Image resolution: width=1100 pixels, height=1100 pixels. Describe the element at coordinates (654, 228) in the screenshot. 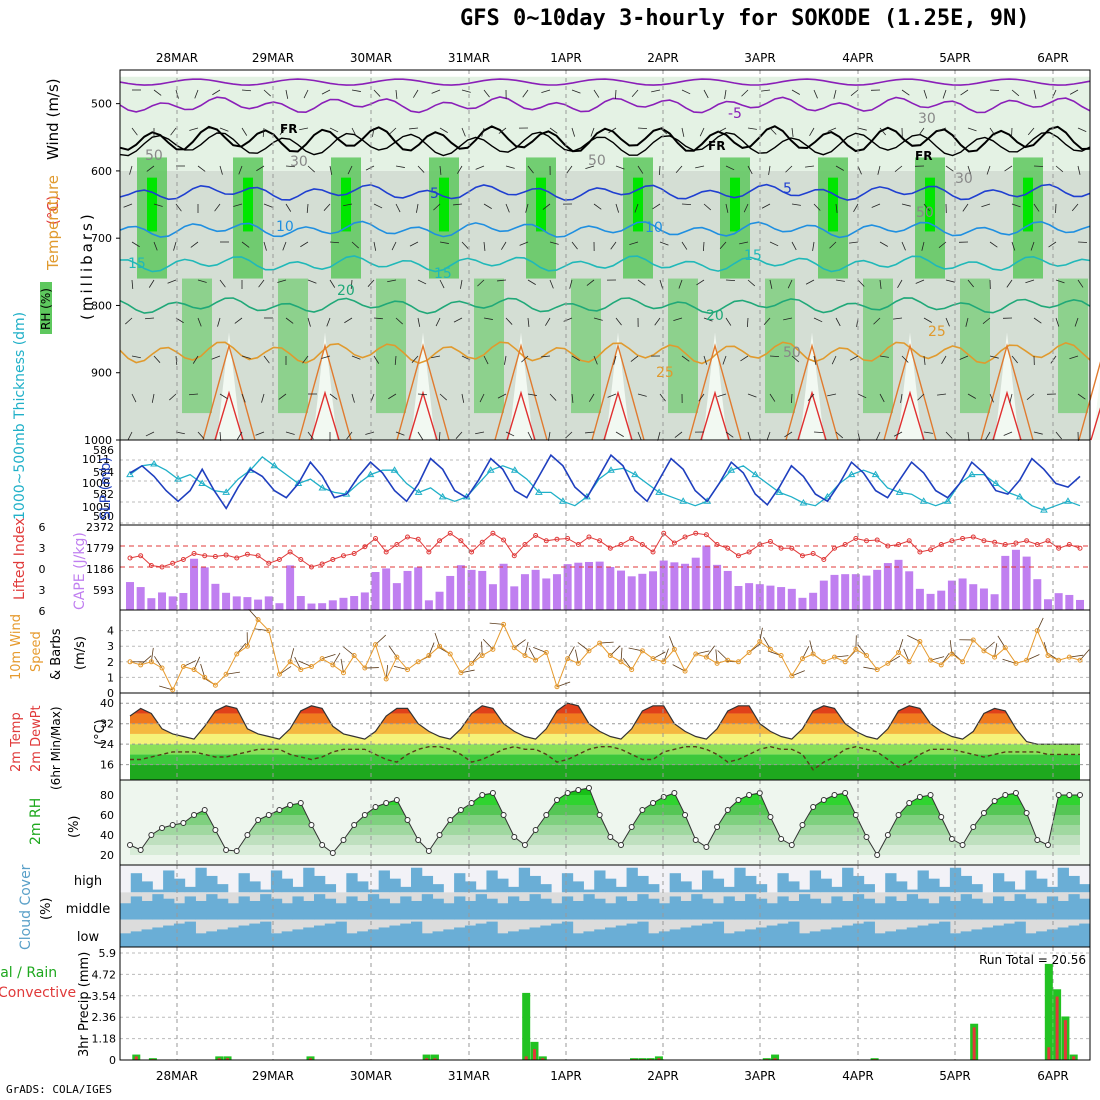

I see `contour-label: 10` at that location.